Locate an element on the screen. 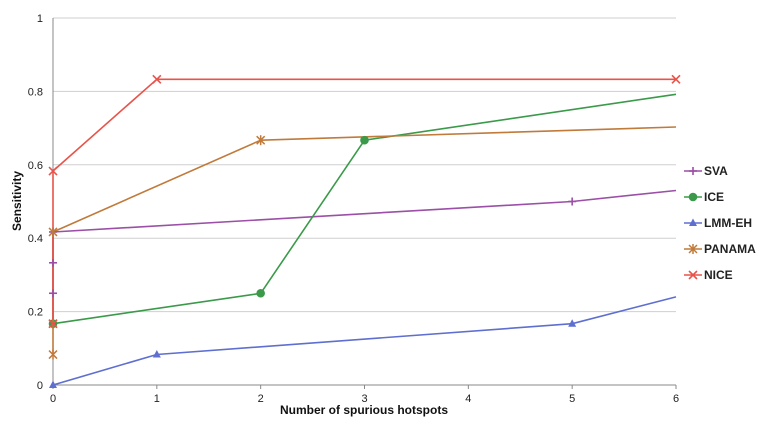 Image resolution: width=766 pixels, height=426 pixels. legend-marker-nice is located at coordinates (693, 275).